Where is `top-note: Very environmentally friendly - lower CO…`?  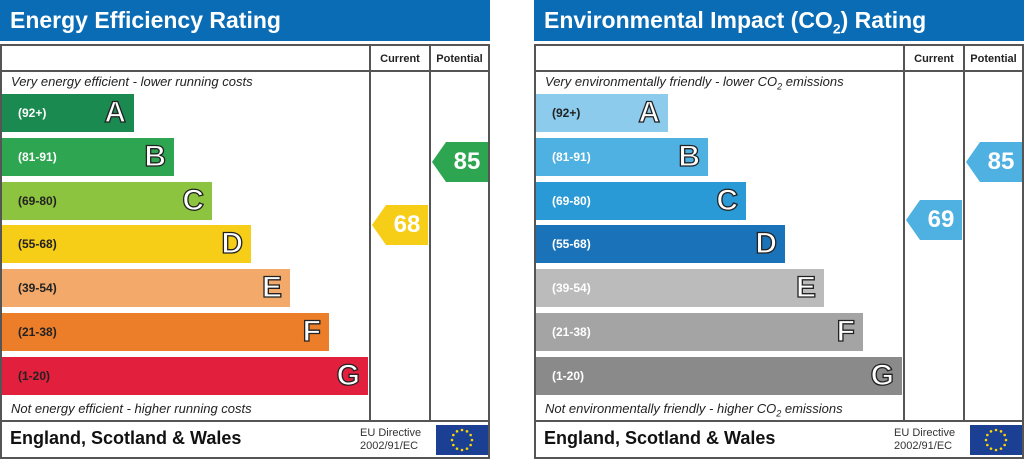
top-note: Very environmentally friendly - lower CO… is located at coordinates (694, 83).